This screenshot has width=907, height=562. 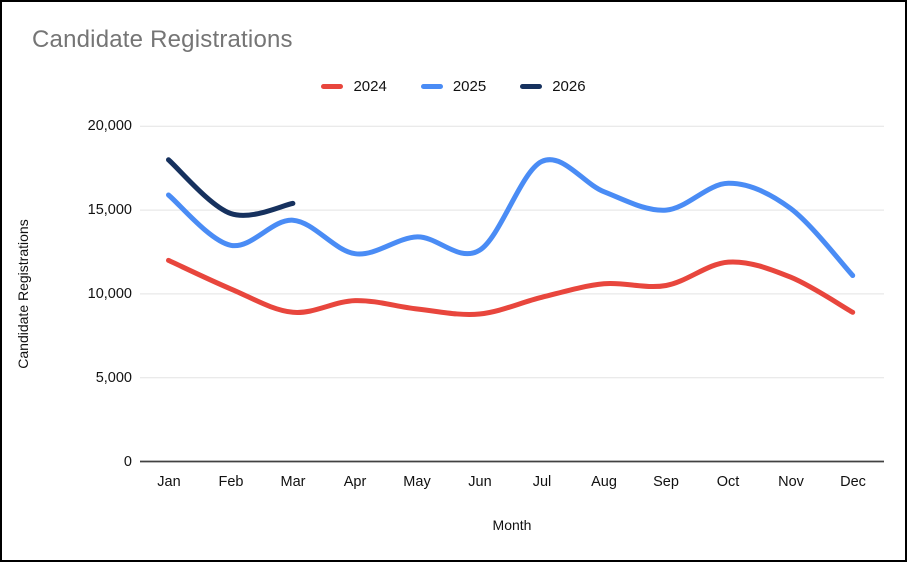 What do you see at coordinates (293, 482) in the screenshot?
I see `x-tick-label: Mar` at bounding box center [293, 482].